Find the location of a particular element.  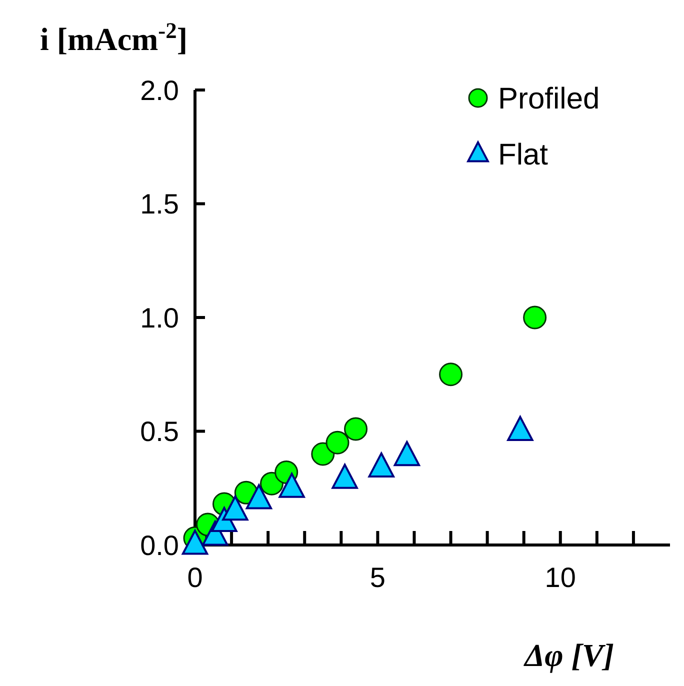

x-tick-label: 10 is located at coordinates (560, 577).